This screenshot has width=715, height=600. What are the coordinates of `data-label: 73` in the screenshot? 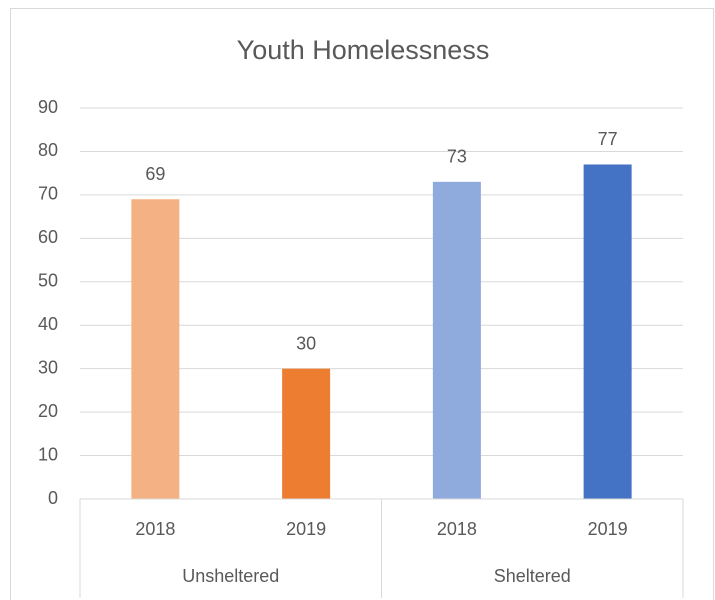 It's located at (457, 157).